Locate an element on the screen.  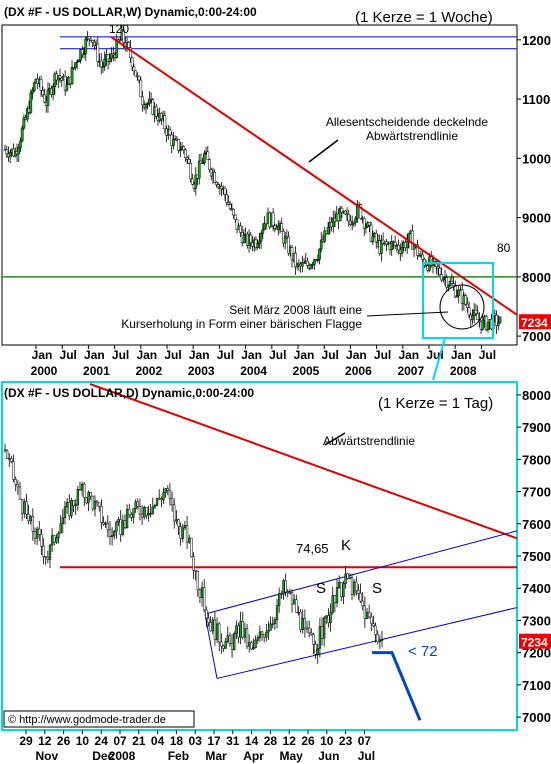
weekly-x-year-label: 2006 is located at coordinates (358, 371).